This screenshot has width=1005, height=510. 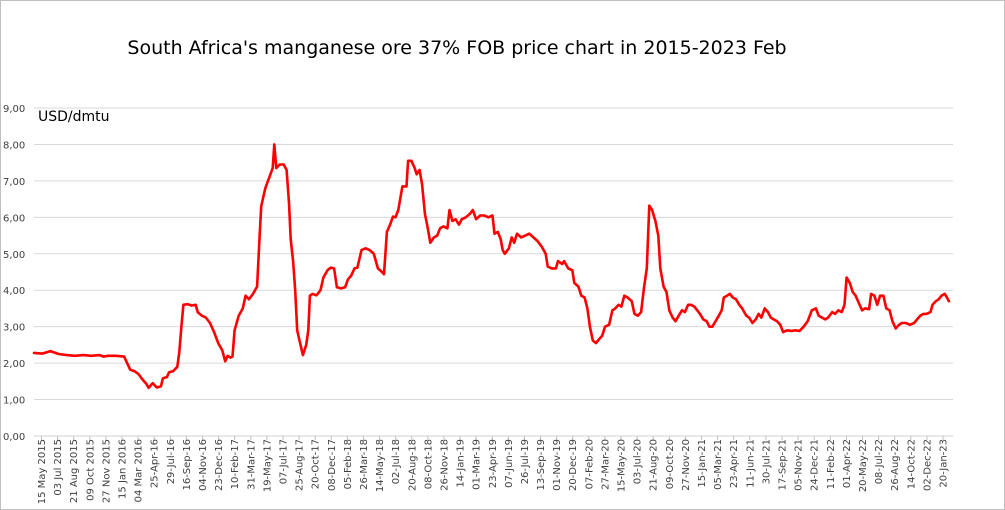 I want to click on x-tick-label: 29-Jul-16, so click(x=171, y=461).